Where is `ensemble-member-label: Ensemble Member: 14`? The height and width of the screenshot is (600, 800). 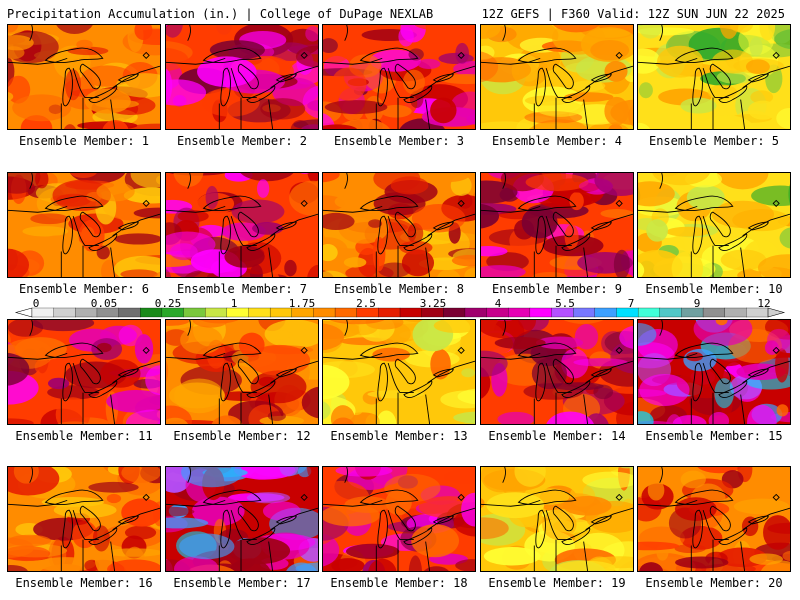 ensemble-member-label: Ensemble Member: 14 is located at coordinates (557, 436).